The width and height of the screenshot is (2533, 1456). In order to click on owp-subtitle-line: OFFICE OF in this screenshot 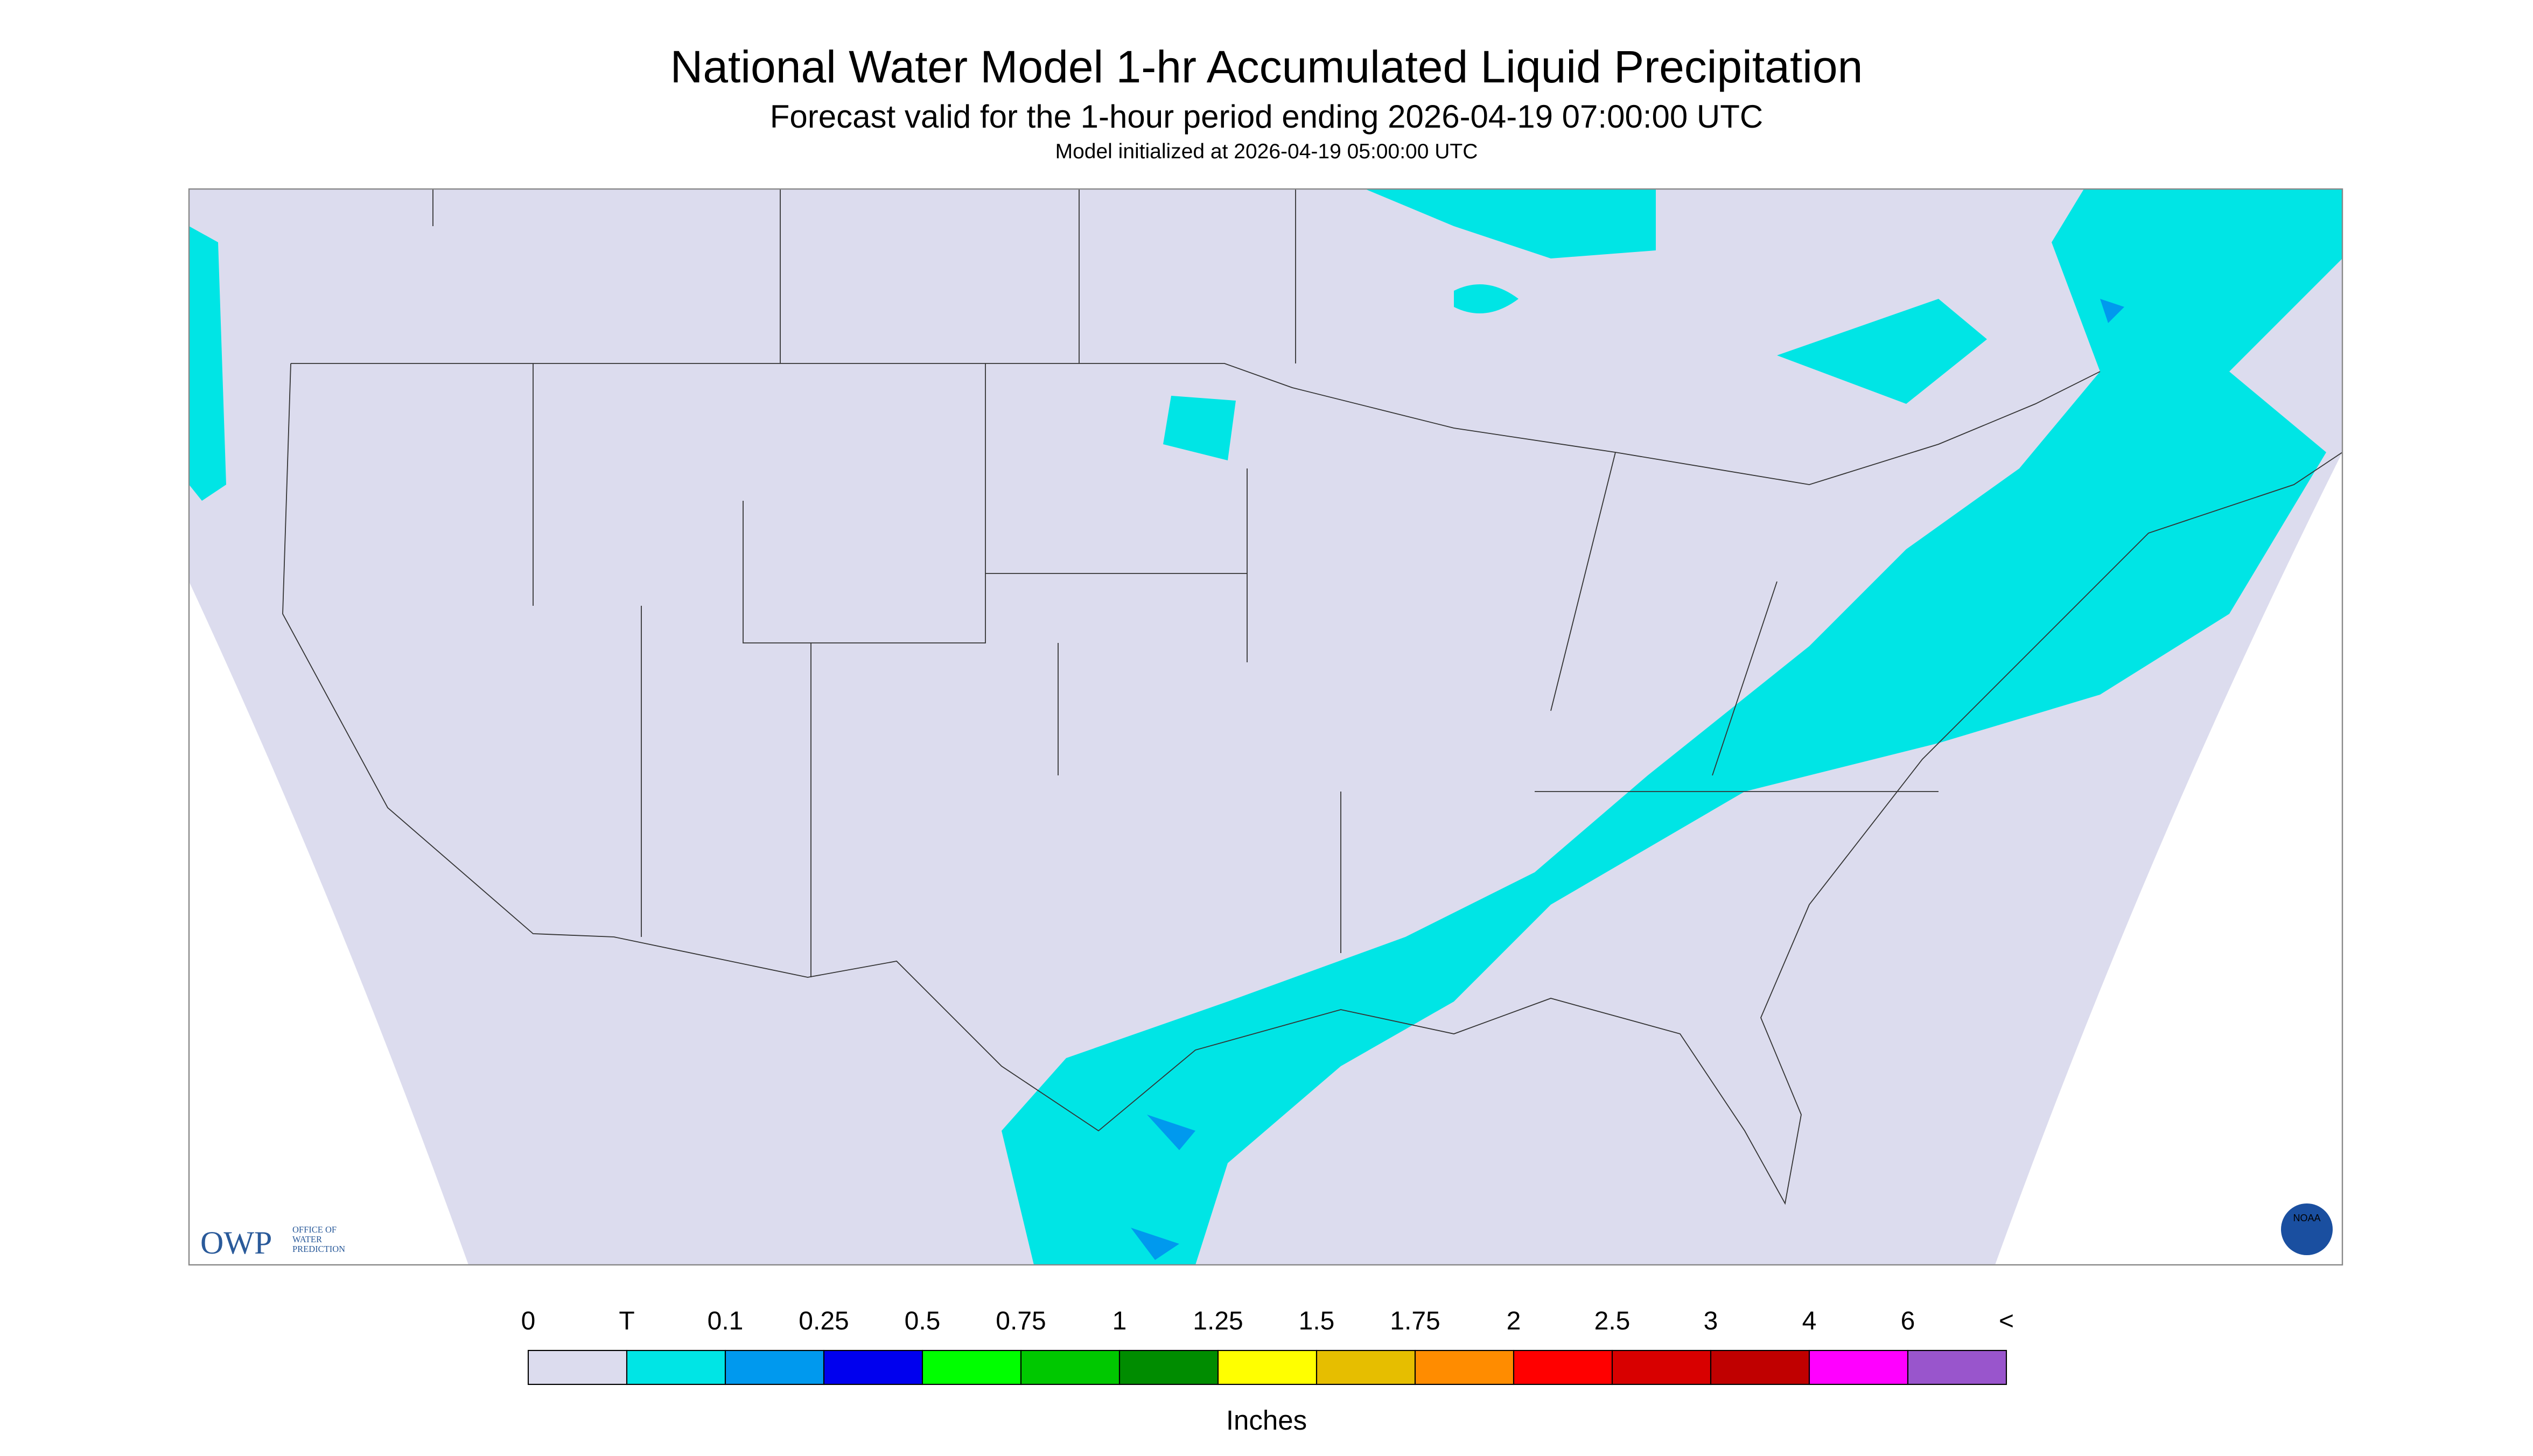, I will do `click(314, 1229)`.